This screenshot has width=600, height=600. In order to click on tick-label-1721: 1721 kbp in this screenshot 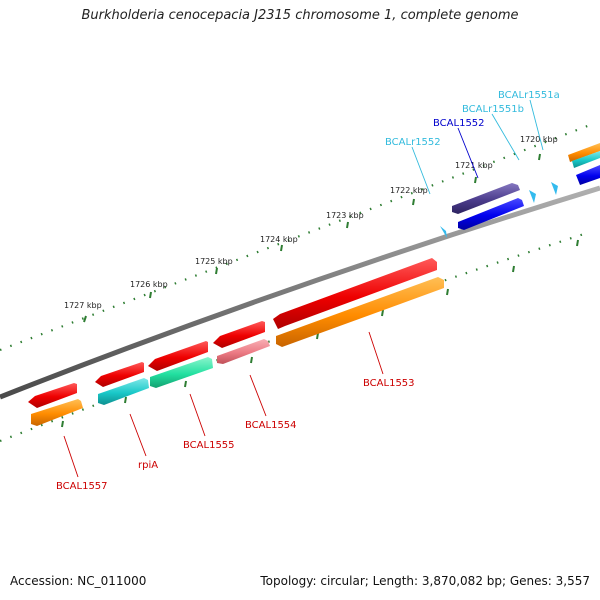, I will do `click(474, 165)`.